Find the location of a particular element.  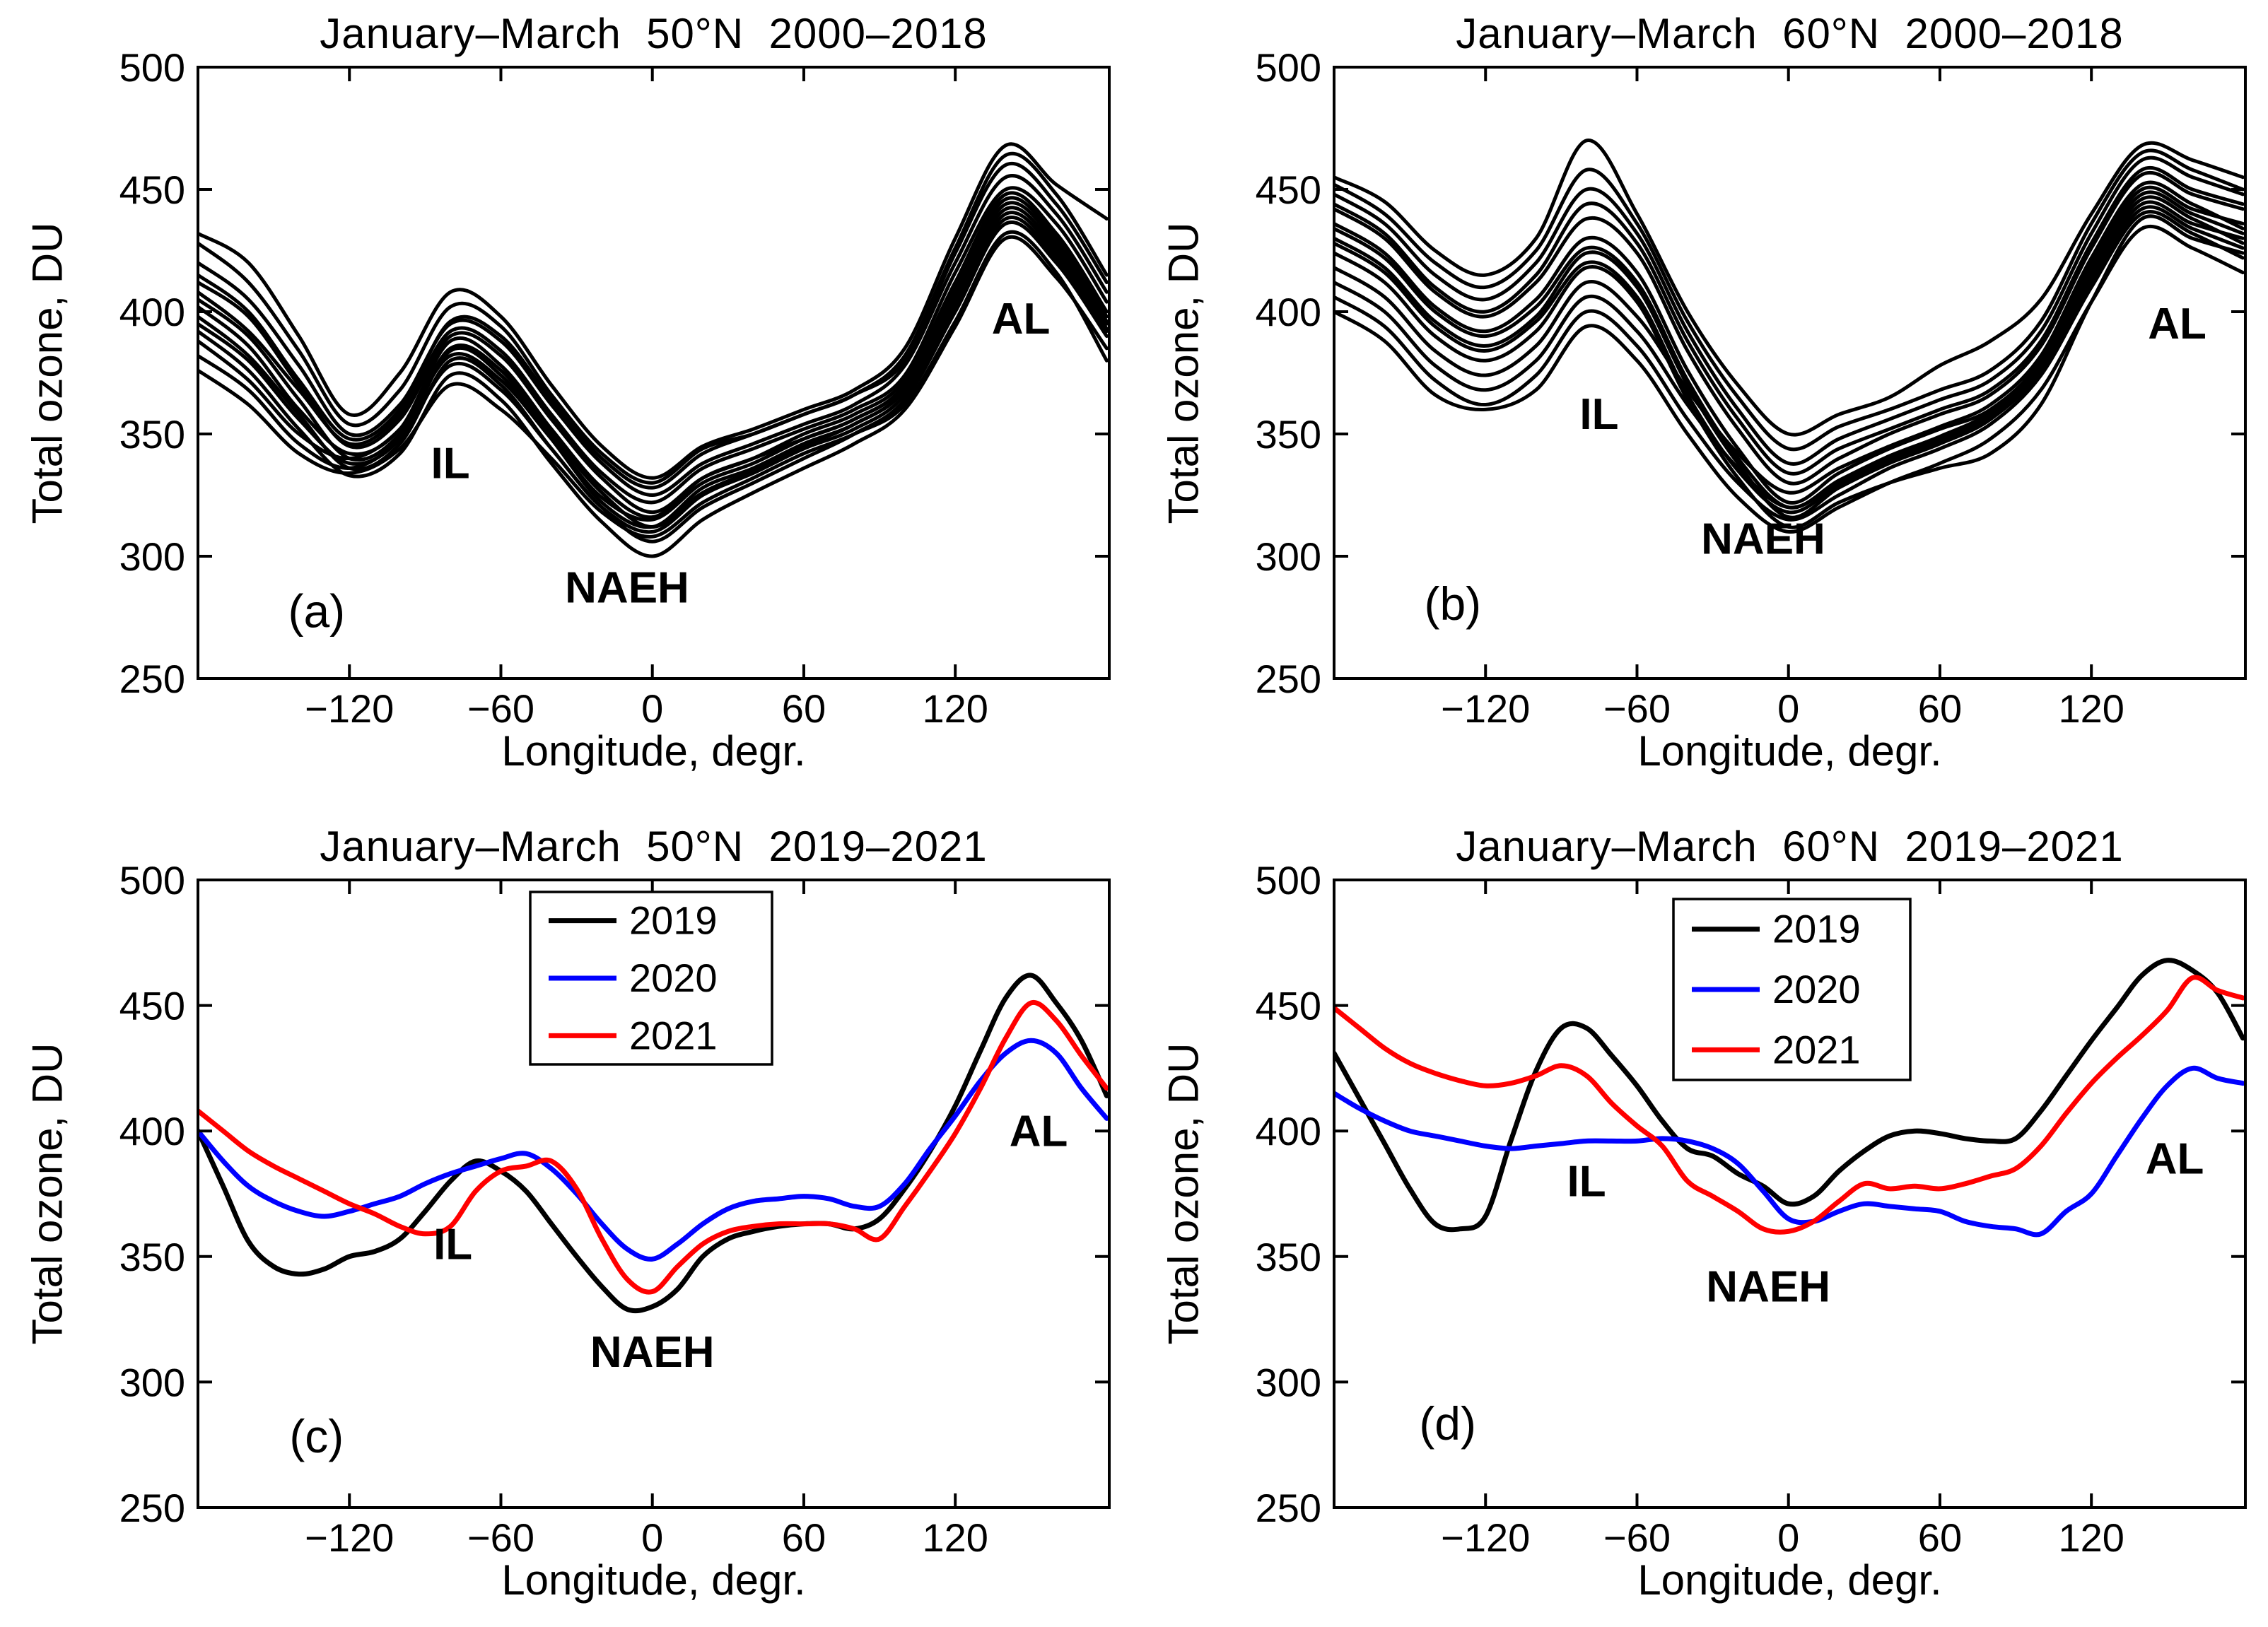

series-a-member-5-line is located at coordinates (653, 396).